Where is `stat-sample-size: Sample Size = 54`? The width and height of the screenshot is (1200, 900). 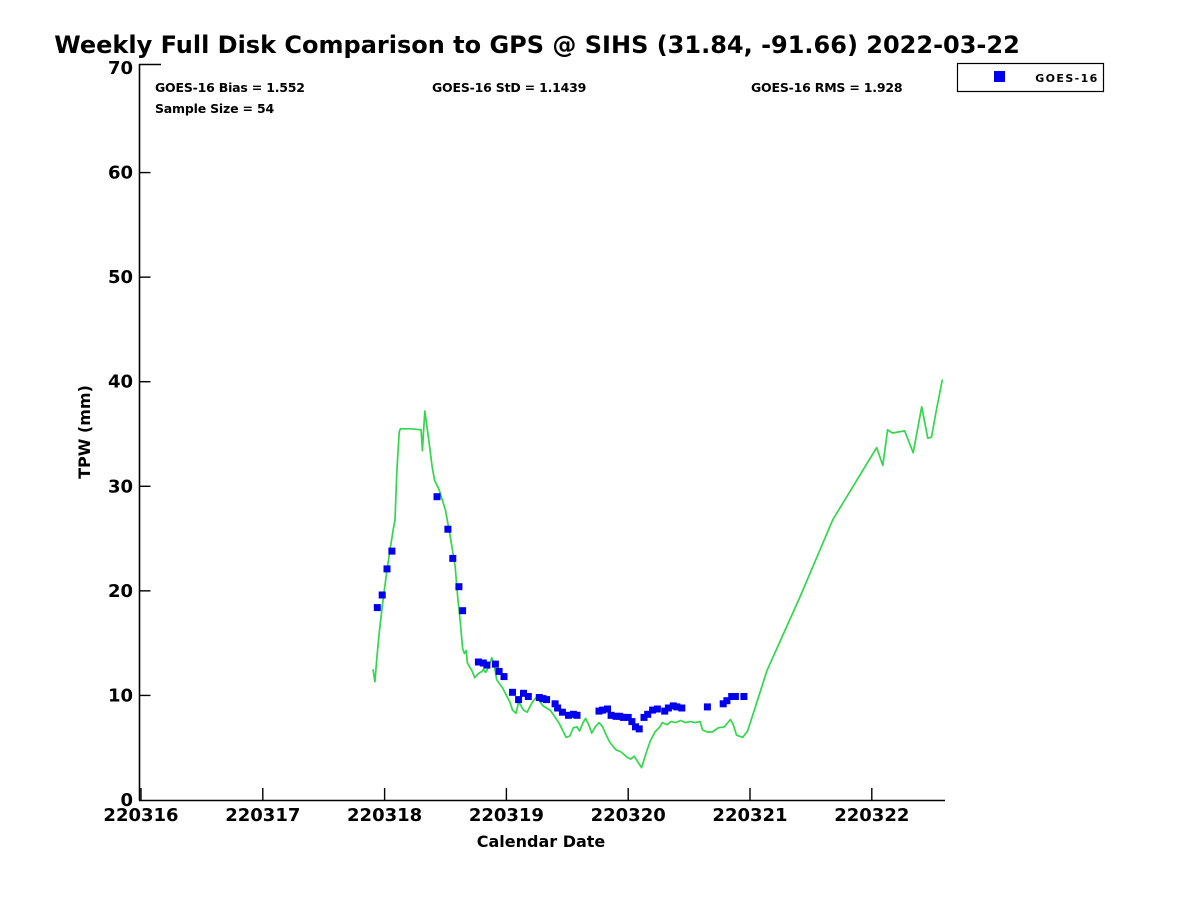 stat-sample-size: Sample Size = 54 is located at coordinates (214, 108).